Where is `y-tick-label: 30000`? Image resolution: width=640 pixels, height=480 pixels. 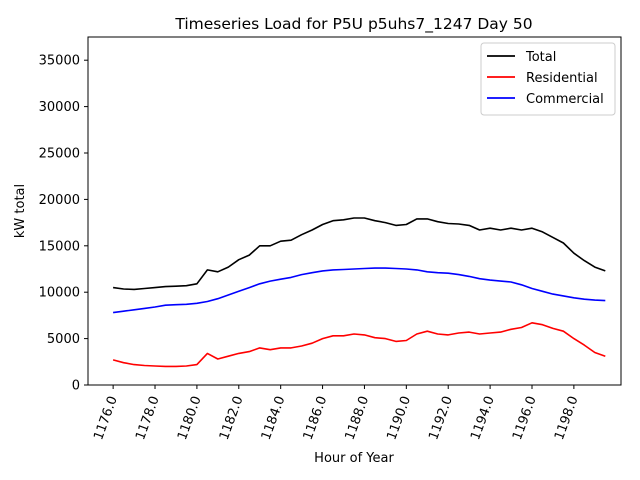 y-tick-label: 30000 is located at coordinates (59, 107).